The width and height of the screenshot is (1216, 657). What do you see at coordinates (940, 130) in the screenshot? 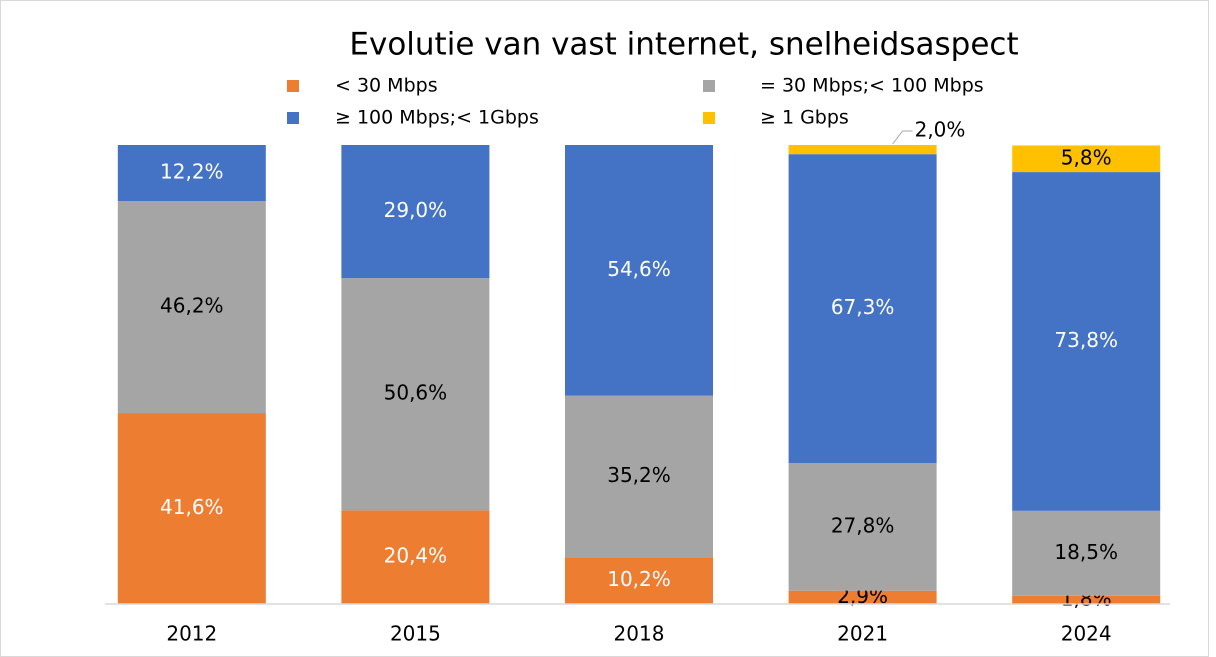
I see `value-label: 2,0%` at bounding box center [940, 130].